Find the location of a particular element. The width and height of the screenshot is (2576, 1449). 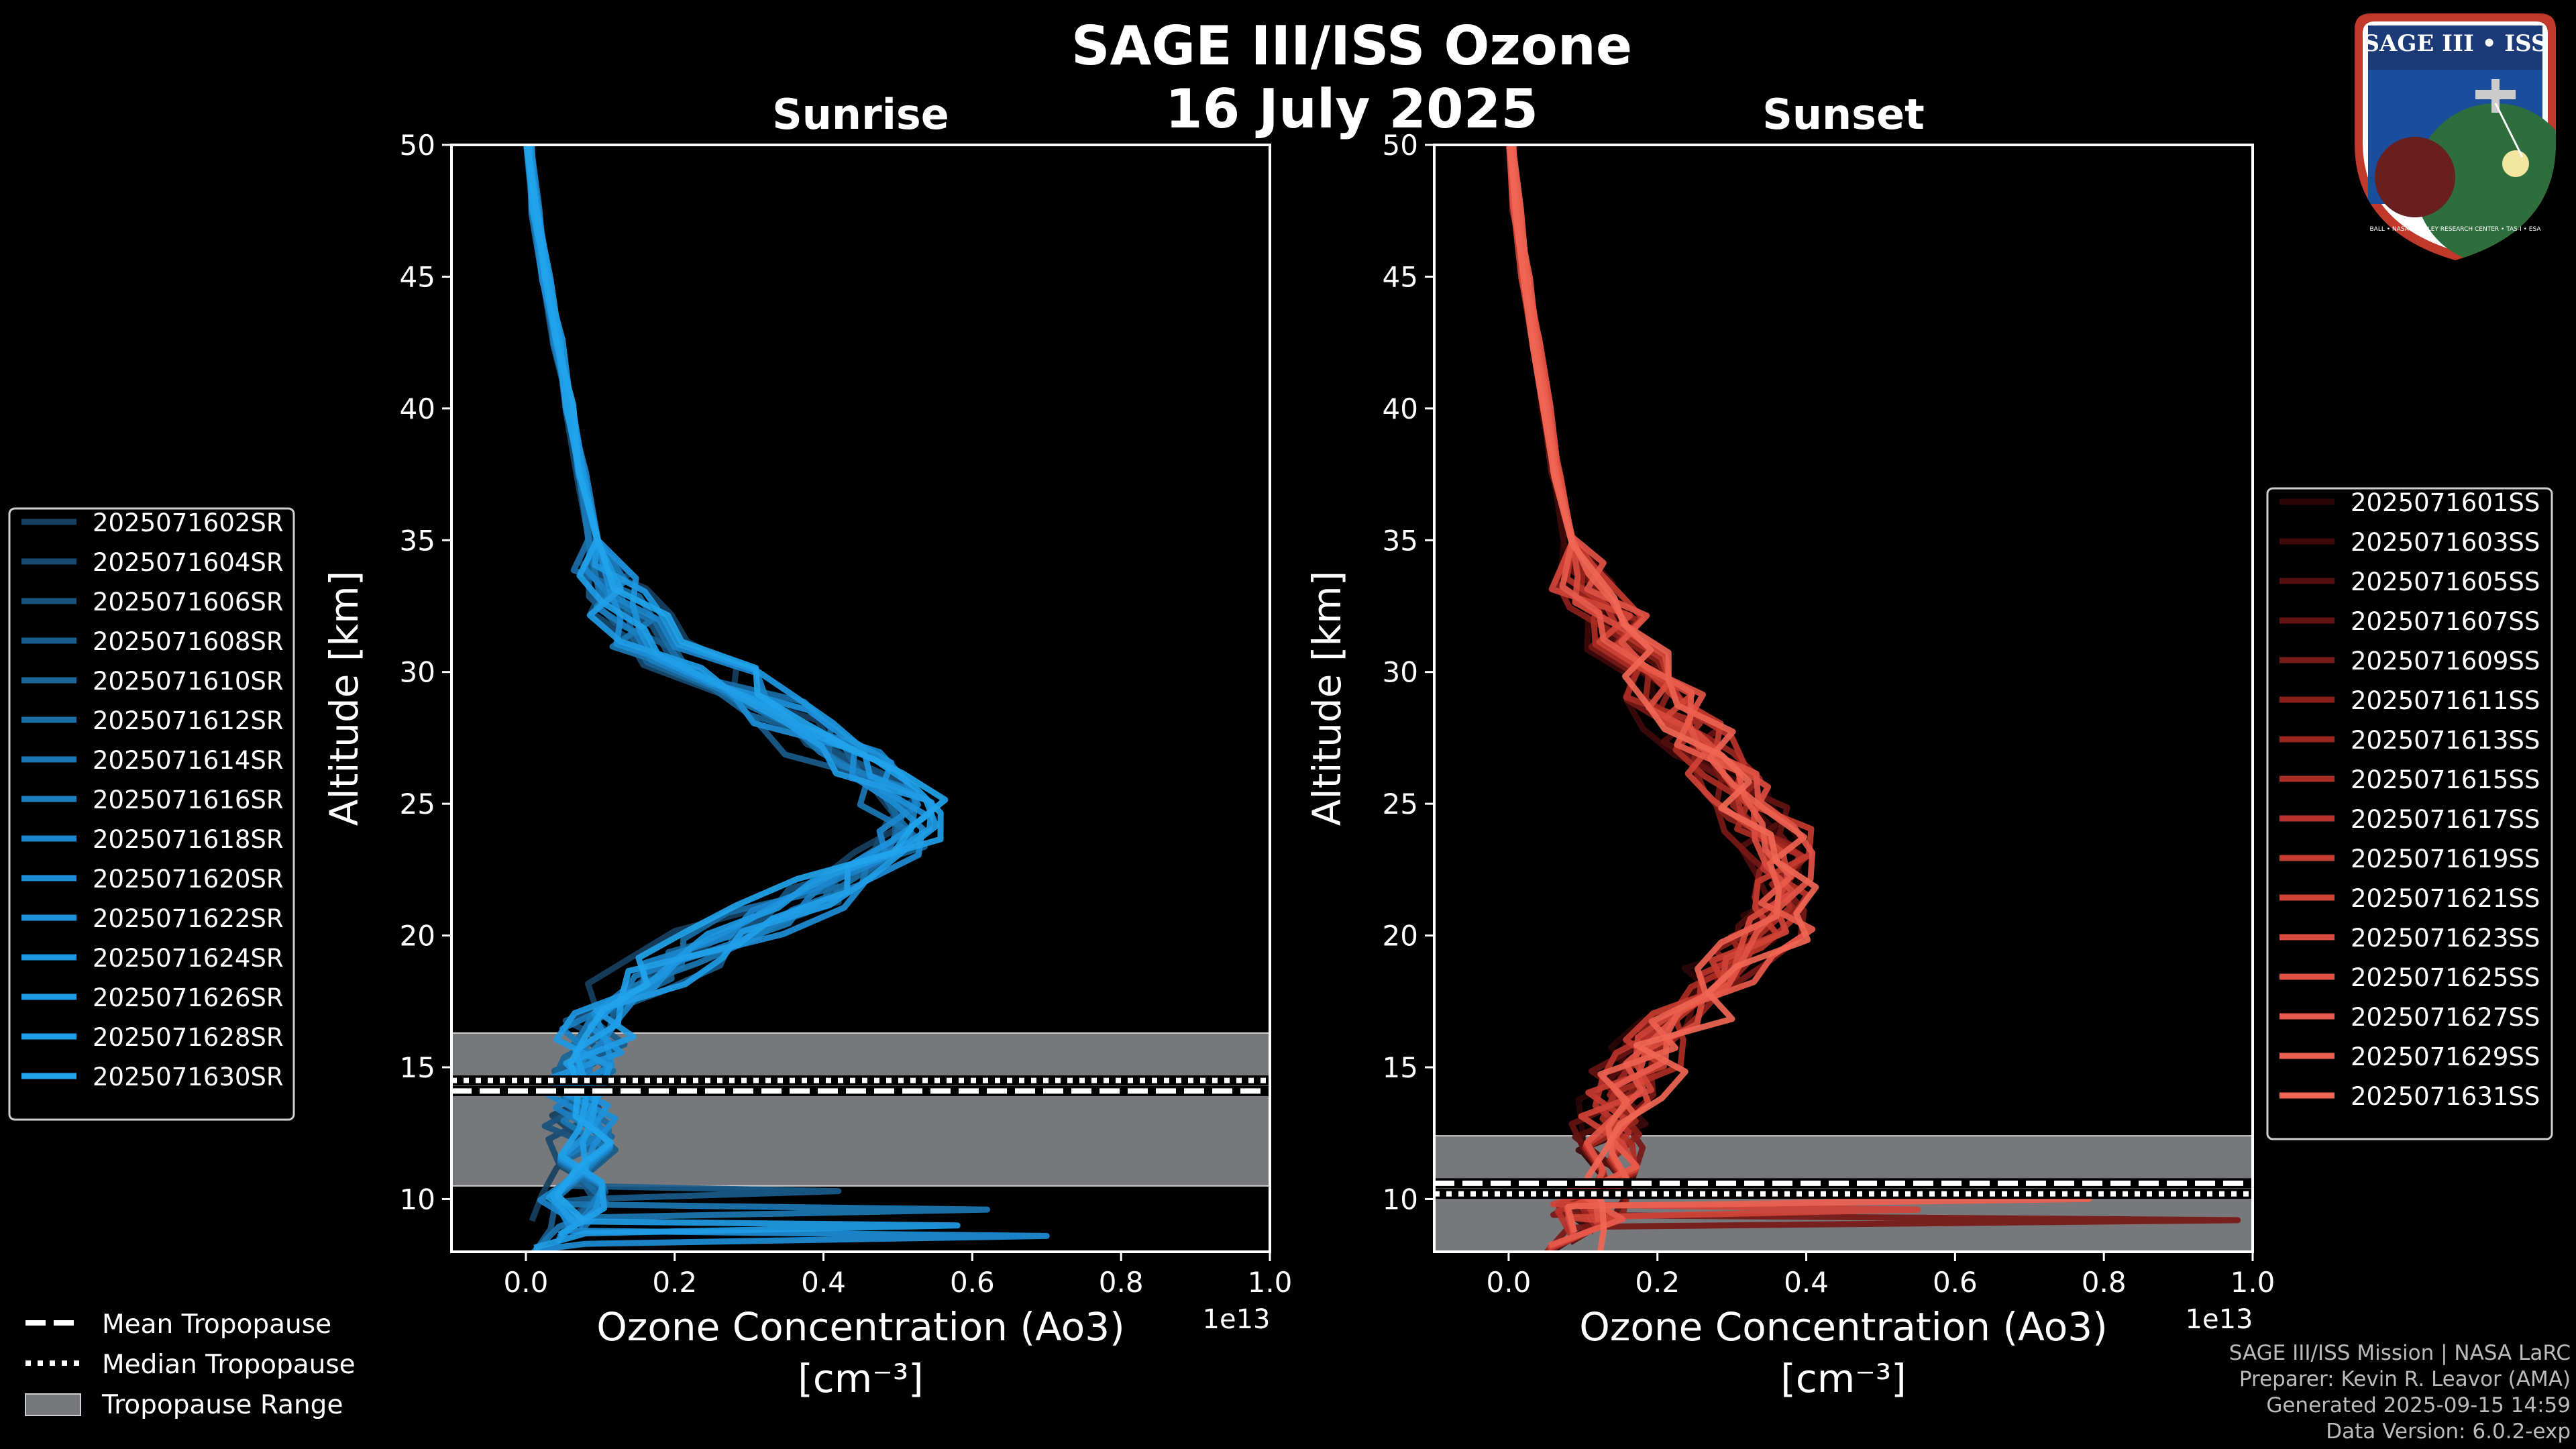

legend-median-label: Median Tropopause is located at coordinates (229, 1365).